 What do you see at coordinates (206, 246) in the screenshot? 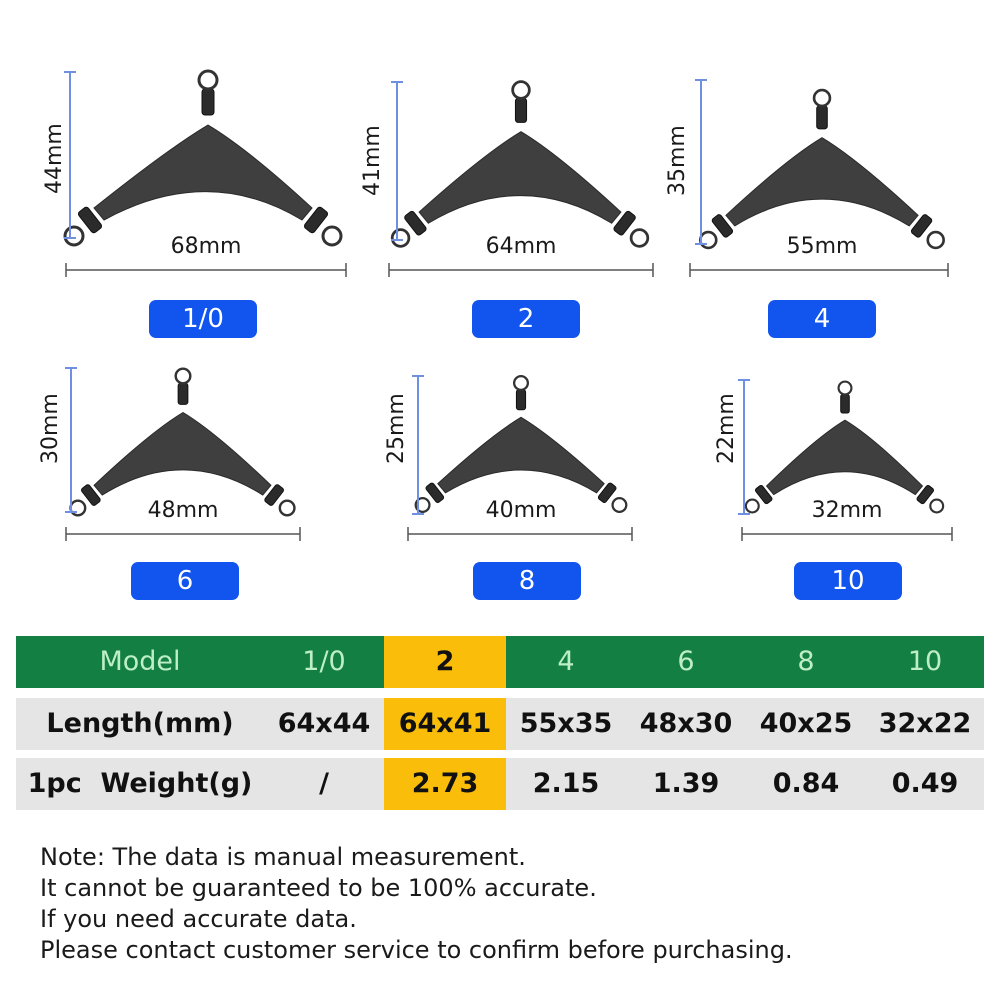
I see `width-label: 68mm` at bounding box center [206, 246].